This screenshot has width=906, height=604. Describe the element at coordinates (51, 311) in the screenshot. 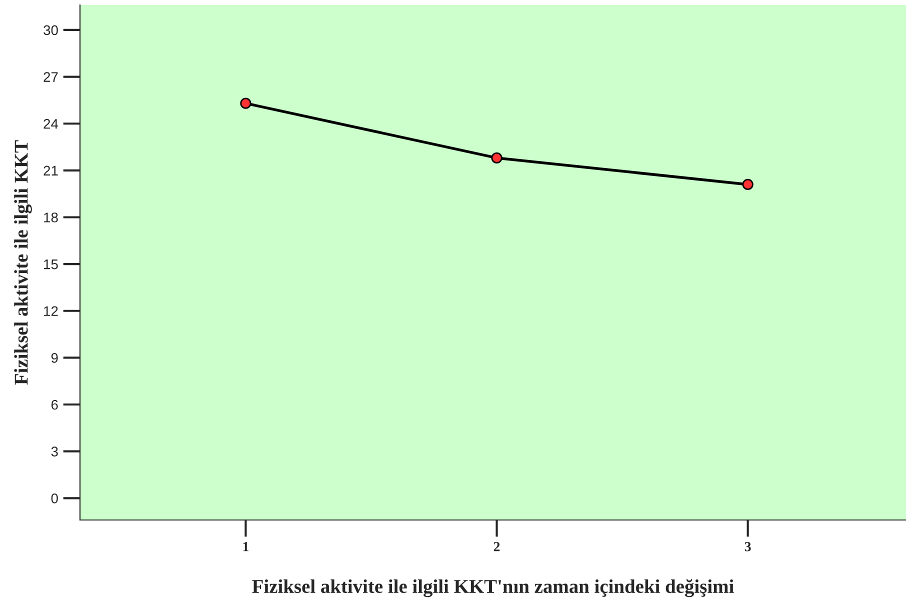

I see `y-tick-label: 12` at that location.